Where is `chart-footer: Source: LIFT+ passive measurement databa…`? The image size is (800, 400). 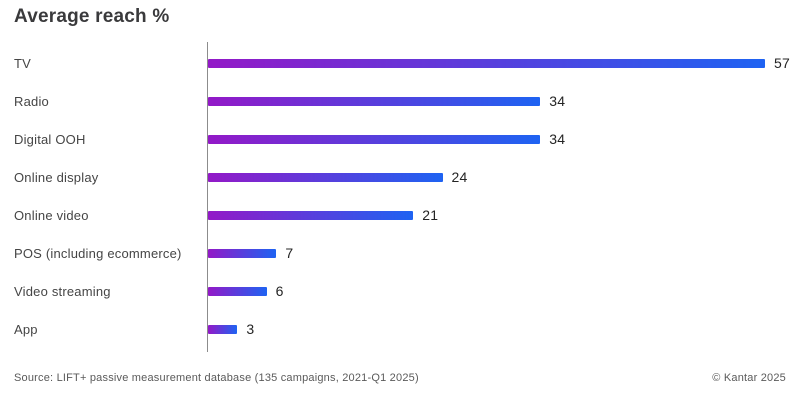
chart-footer: Source: LIFT+ passive measurement databa… is located at coordinates (400, 378).